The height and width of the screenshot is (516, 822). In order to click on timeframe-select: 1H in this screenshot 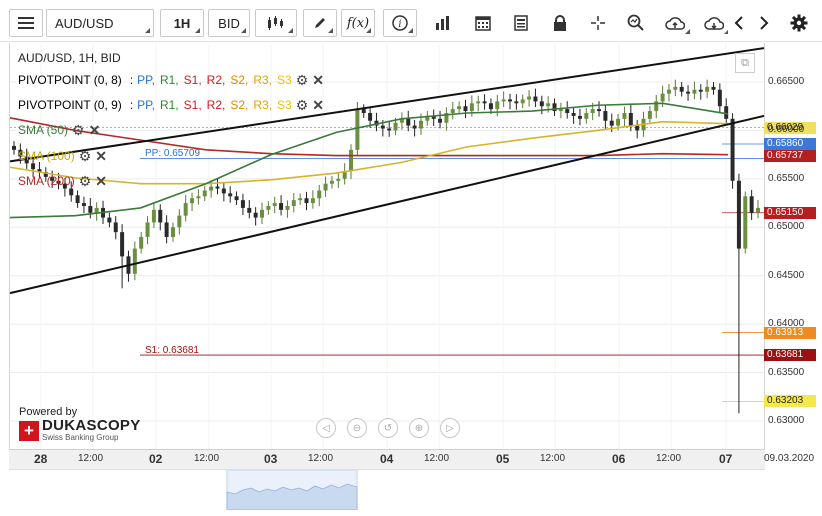, I will do `click(182, 23)`.